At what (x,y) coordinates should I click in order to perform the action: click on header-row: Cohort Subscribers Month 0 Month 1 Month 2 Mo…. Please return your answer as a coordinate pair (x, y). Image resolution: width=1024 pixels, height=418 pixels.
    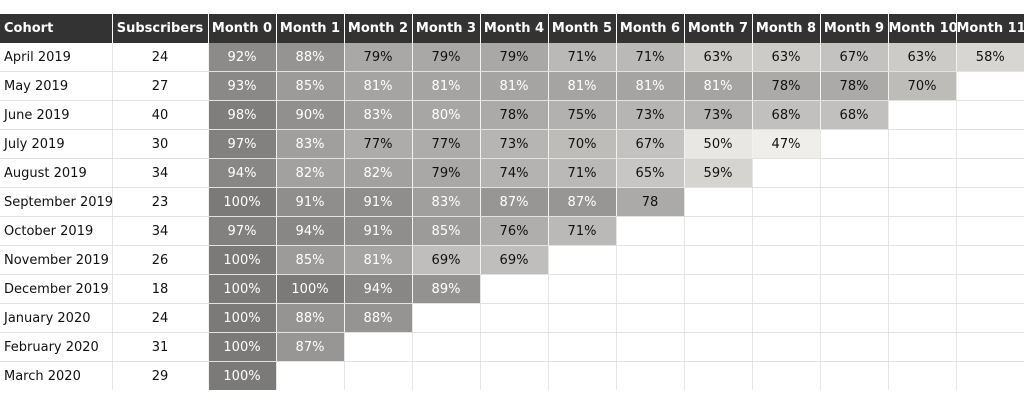
    Looking at the image, I should click on (512, 28).